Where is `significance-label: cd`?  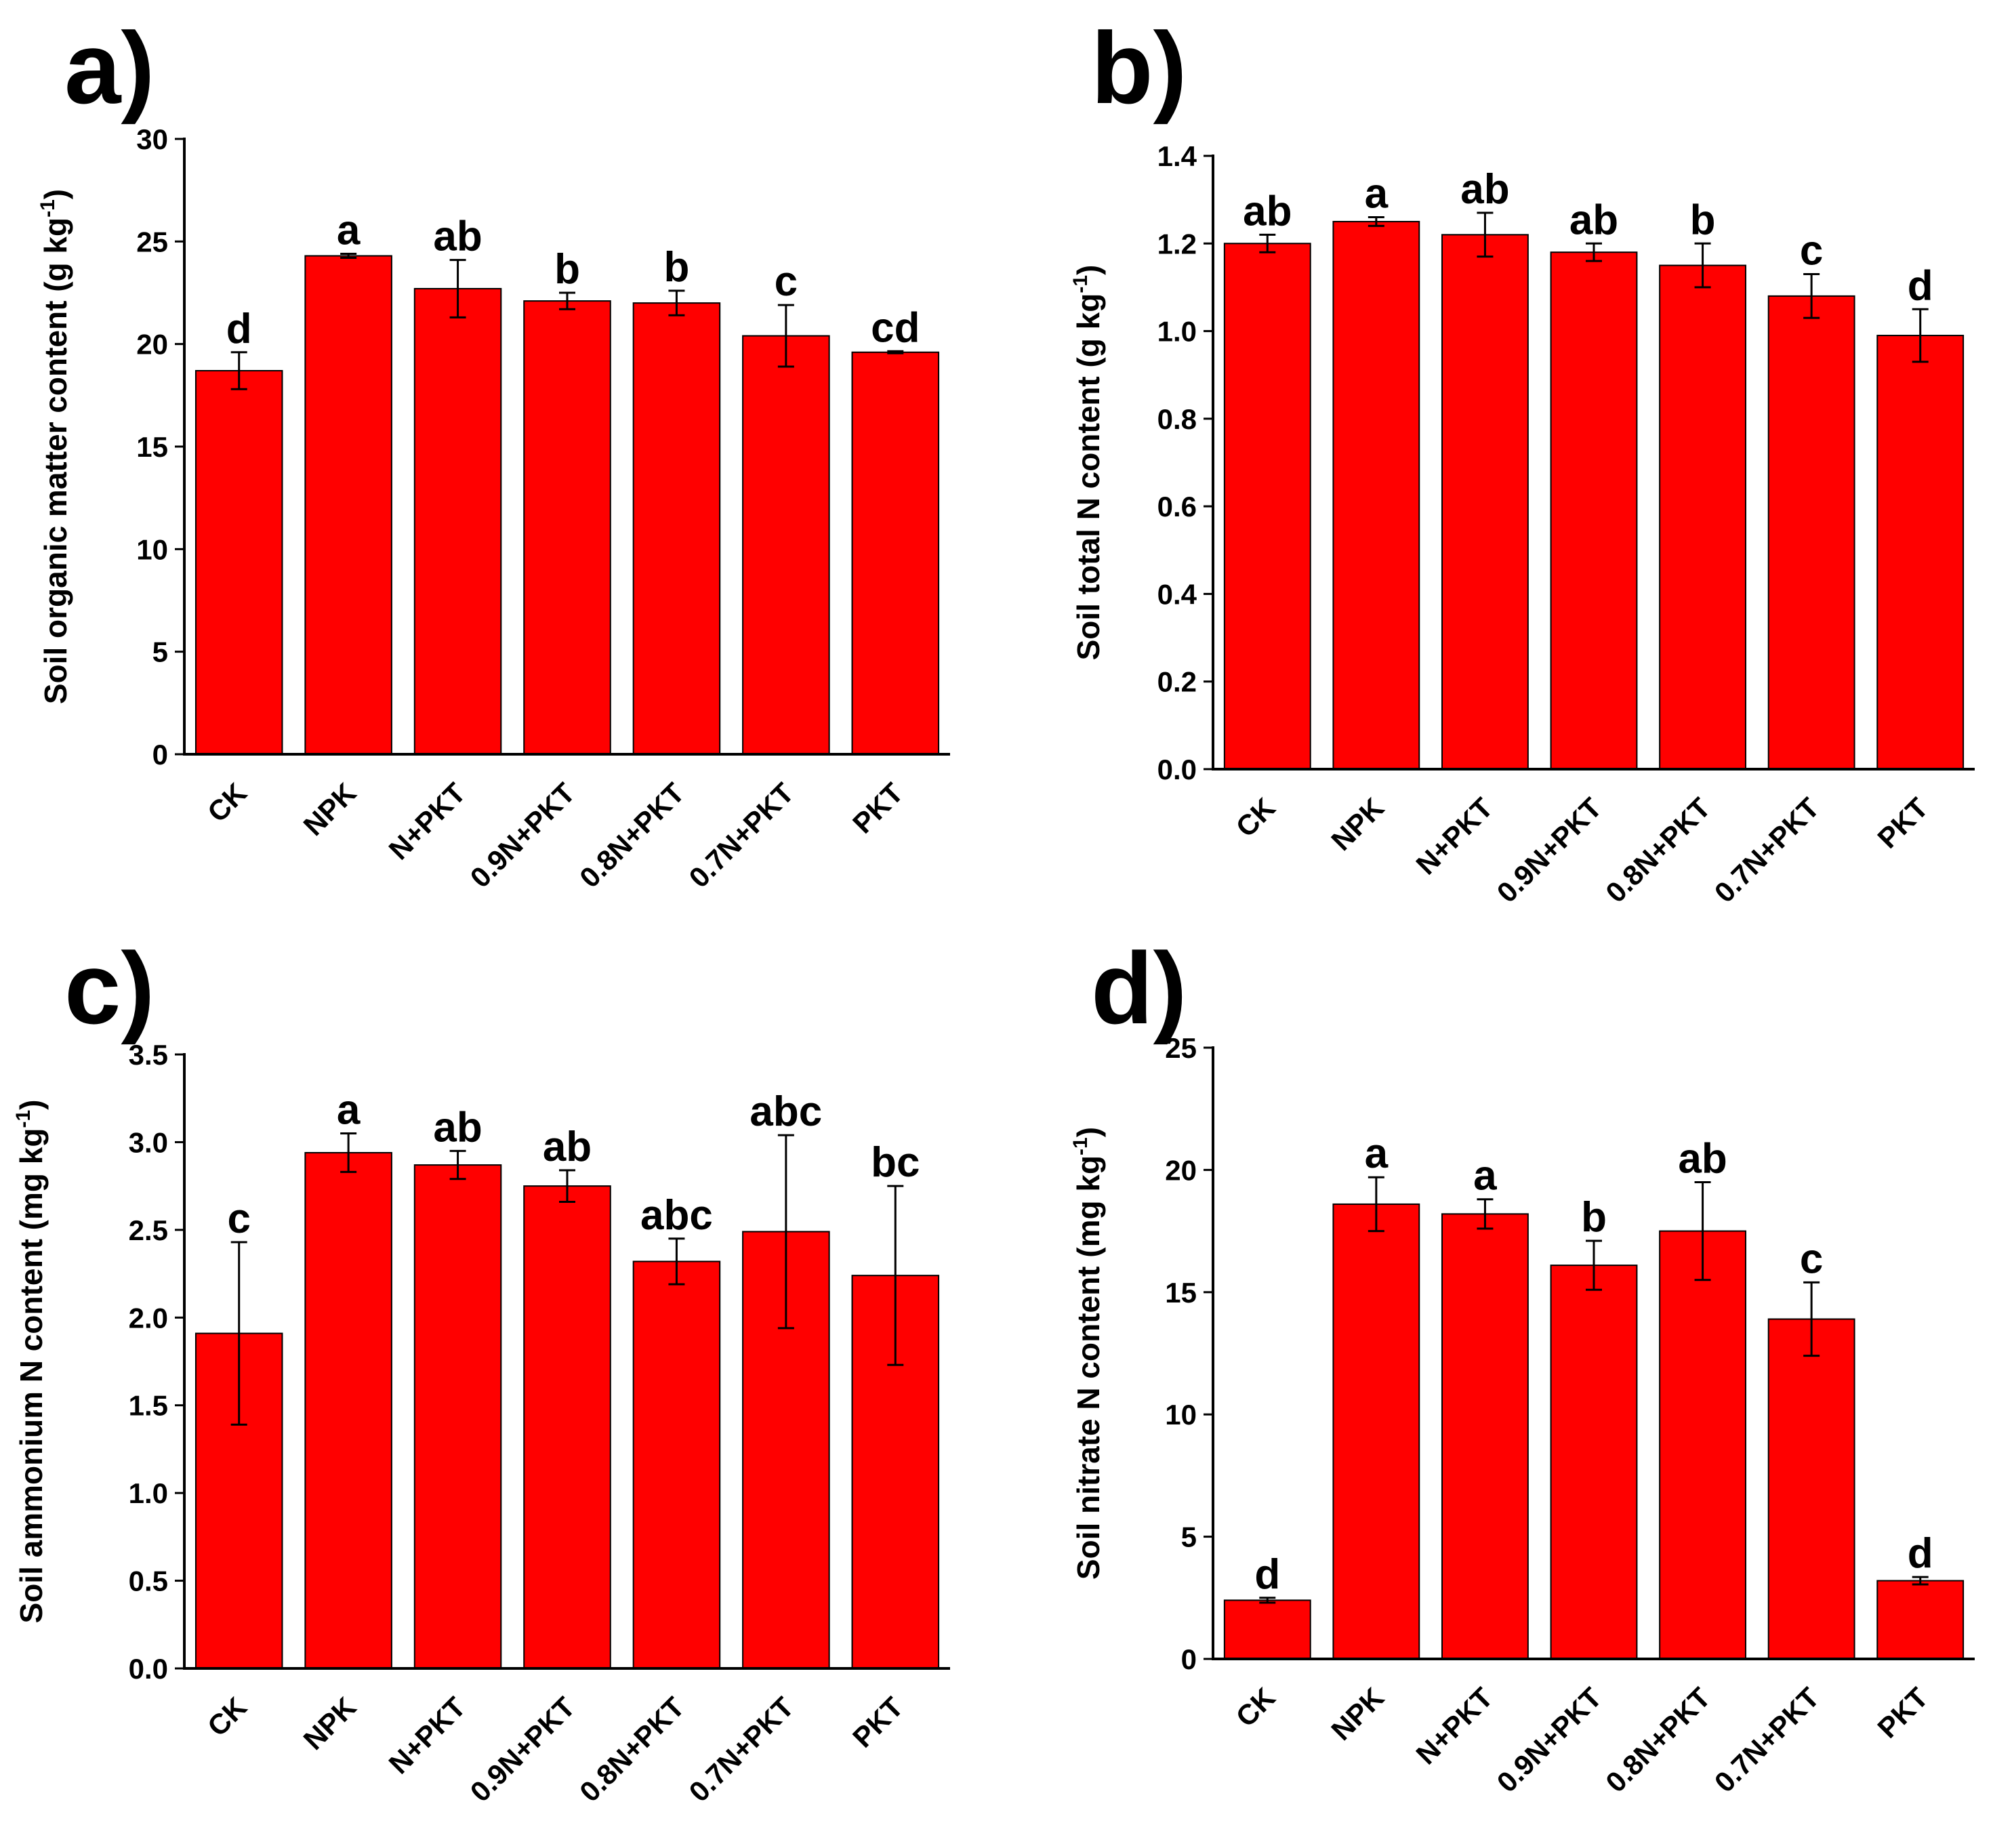 significance-label: cd is located at coordinates (895, 327).